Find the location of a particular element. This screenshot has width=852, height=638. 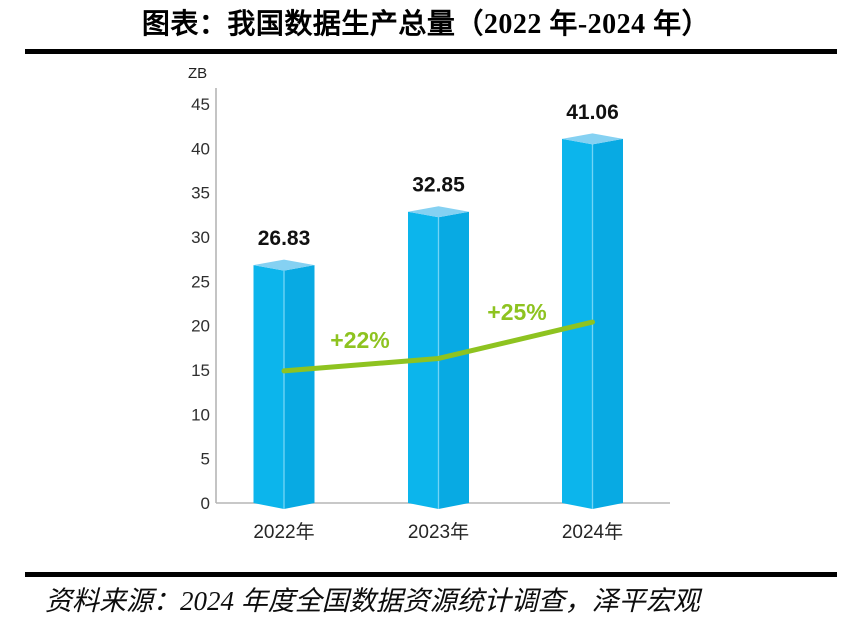

bar-front-right-2022年 is located at coordinates (299, 387).